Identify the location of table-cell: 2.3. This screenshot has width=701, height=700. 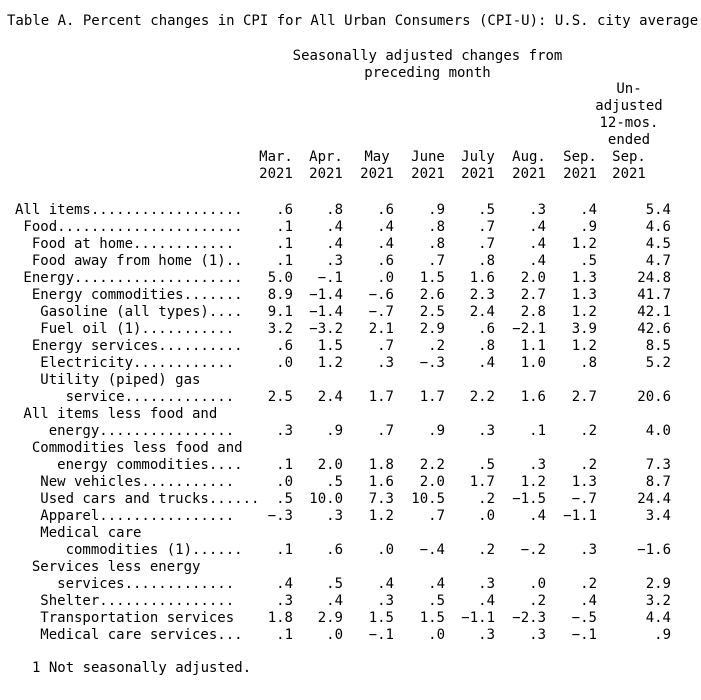
(482, 295).